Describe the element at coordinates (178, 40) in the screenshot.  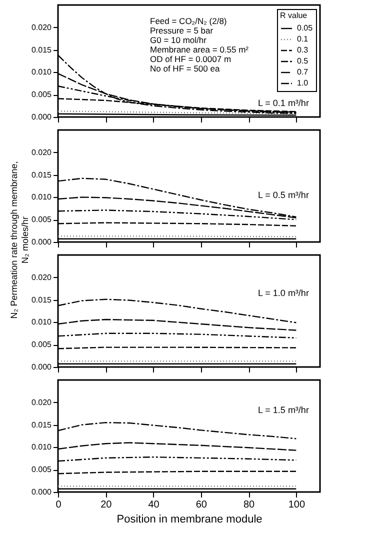
I see `annotation: G0 = 10 mol/hr` at that location.